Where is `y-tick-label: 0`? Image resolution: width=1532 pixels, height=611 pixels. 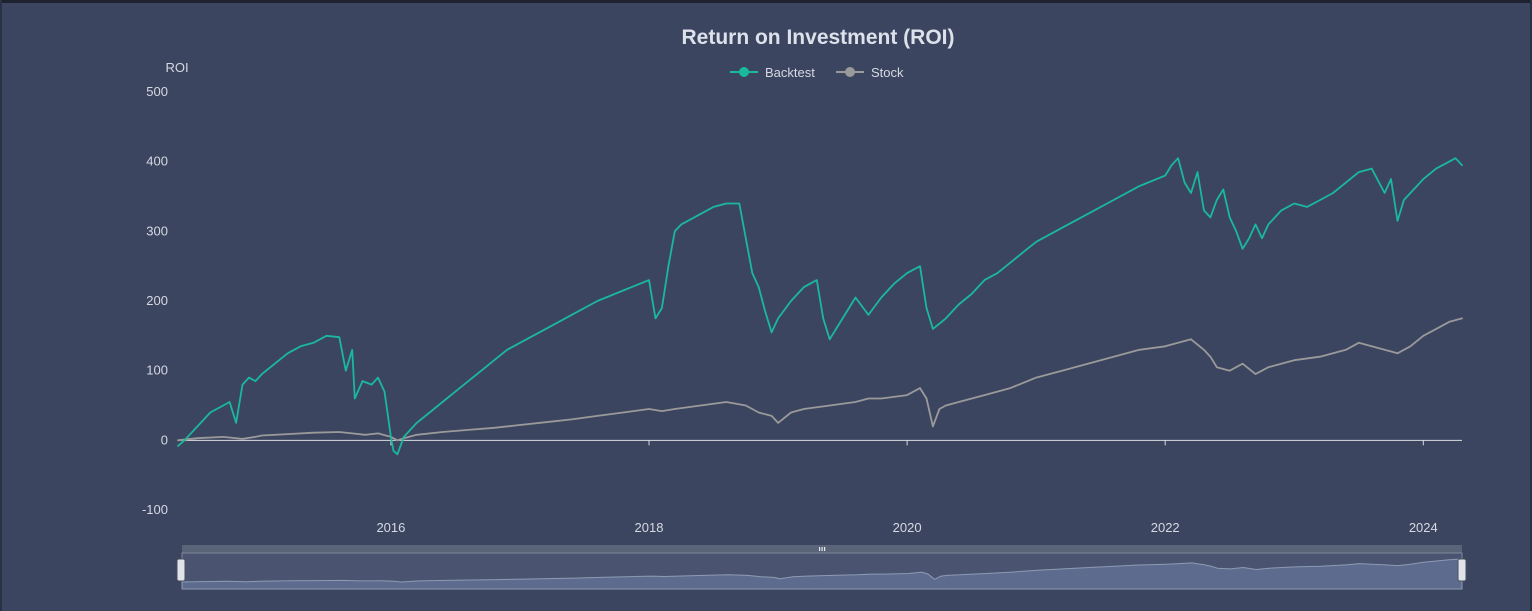
y-tick-label: 0 is located at coordinates (164, 439).